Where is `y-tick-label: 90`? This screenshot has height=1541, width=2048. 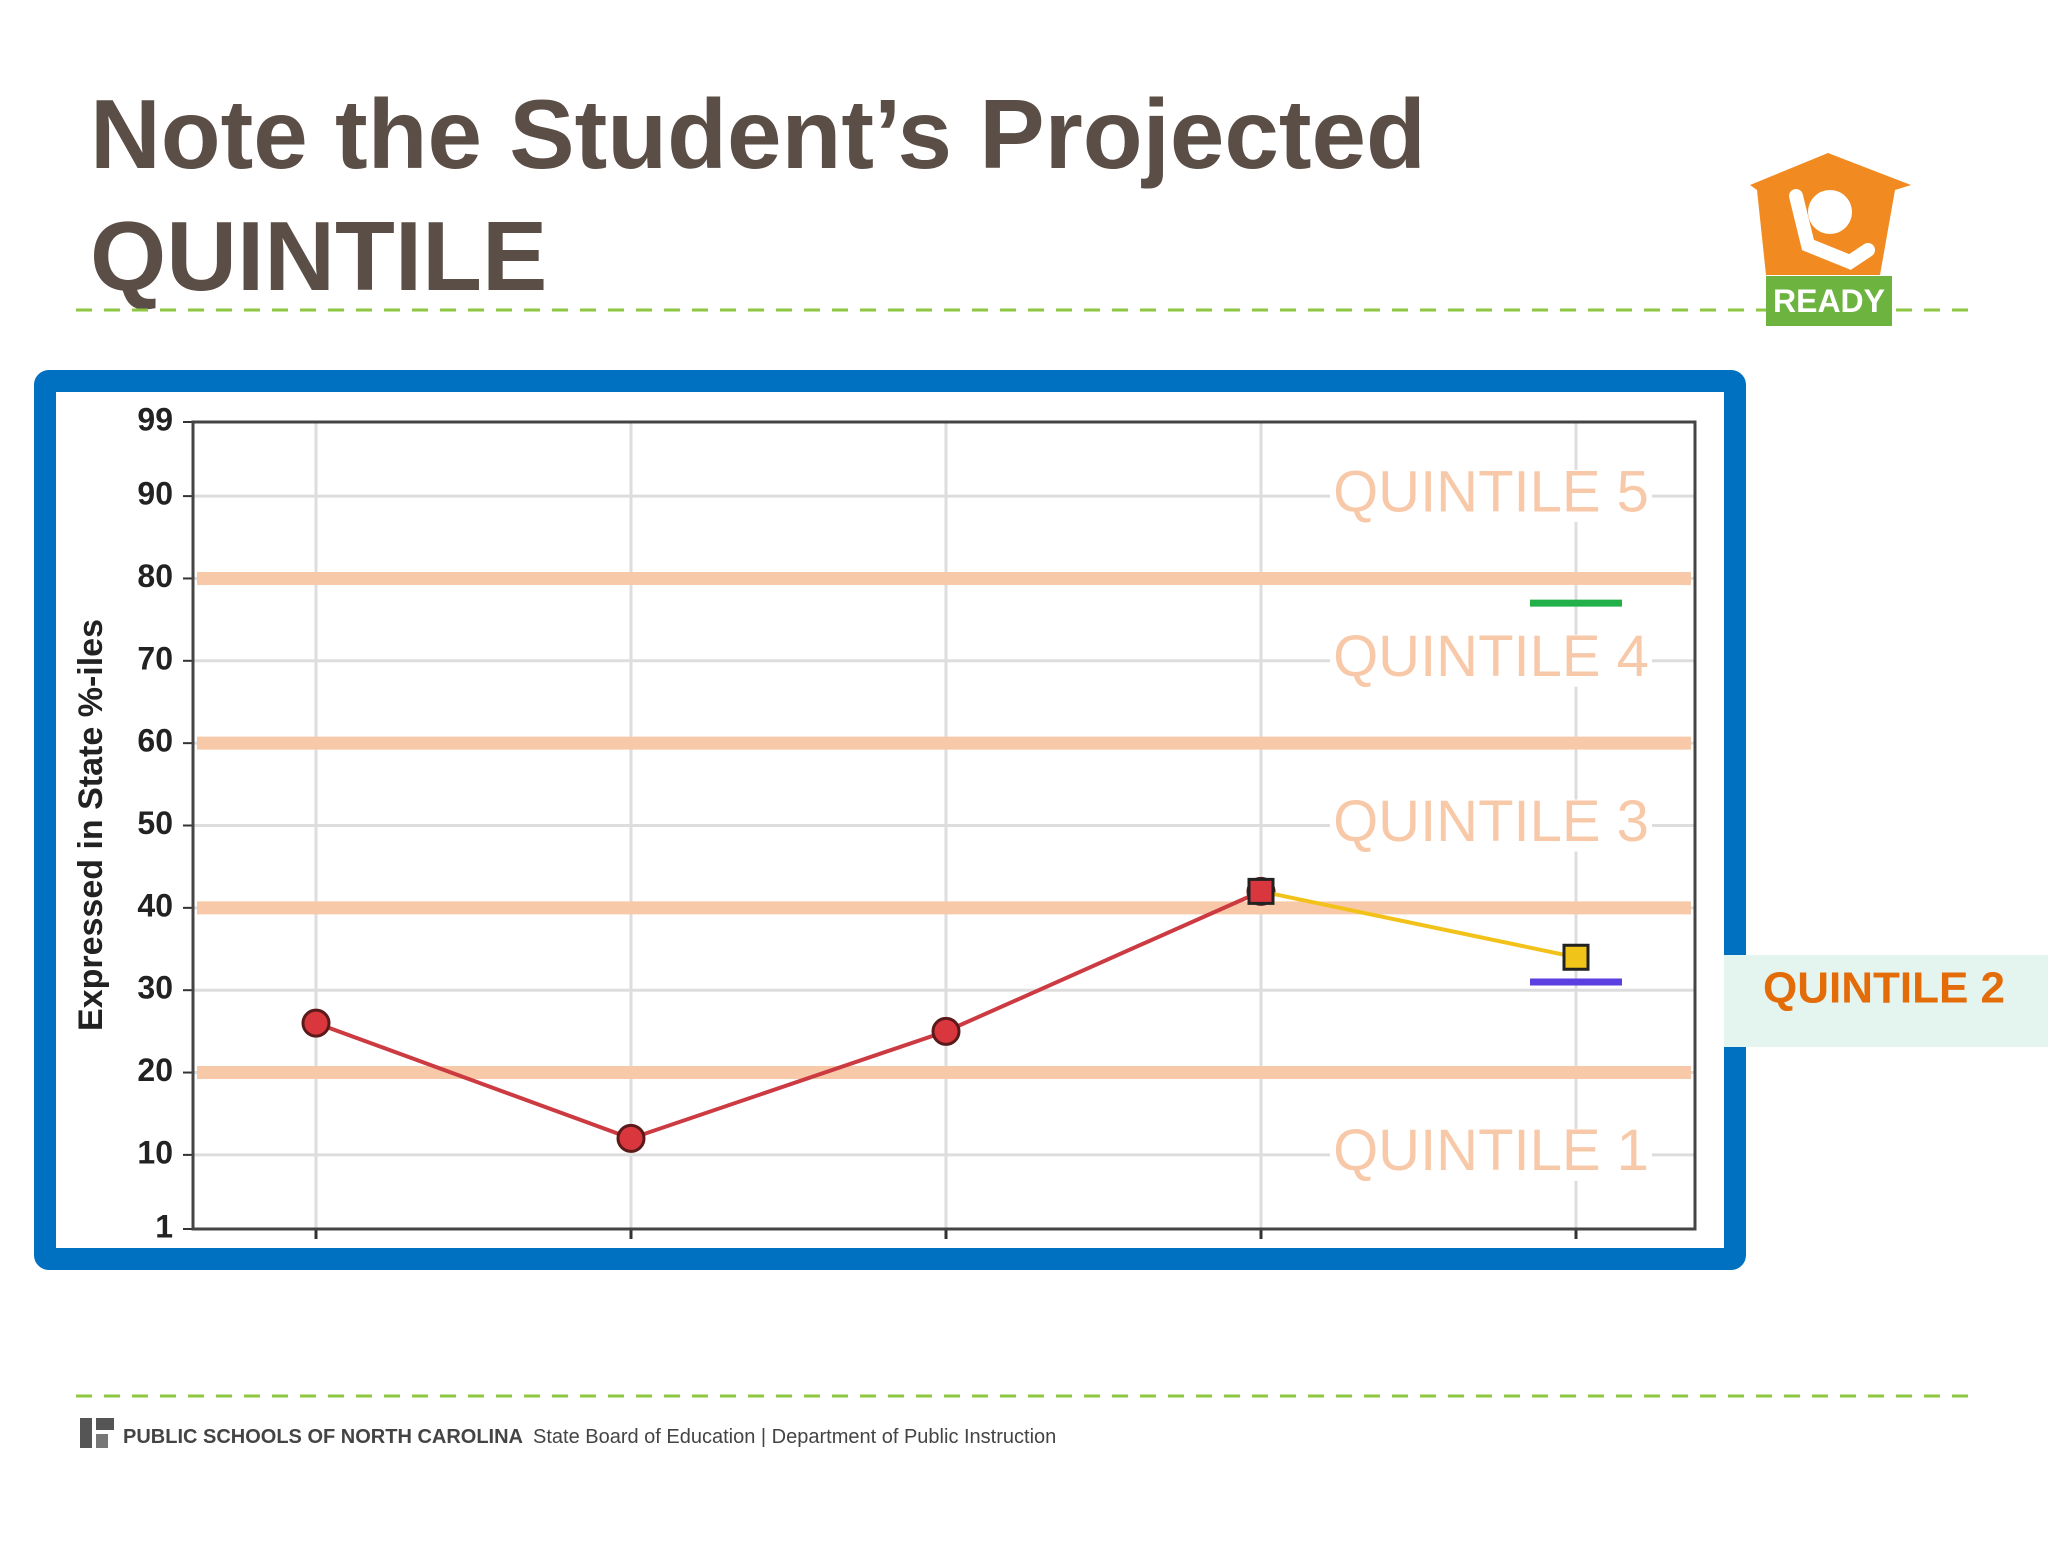
y-tick-label: 90 is located at coordinates (155, 494).